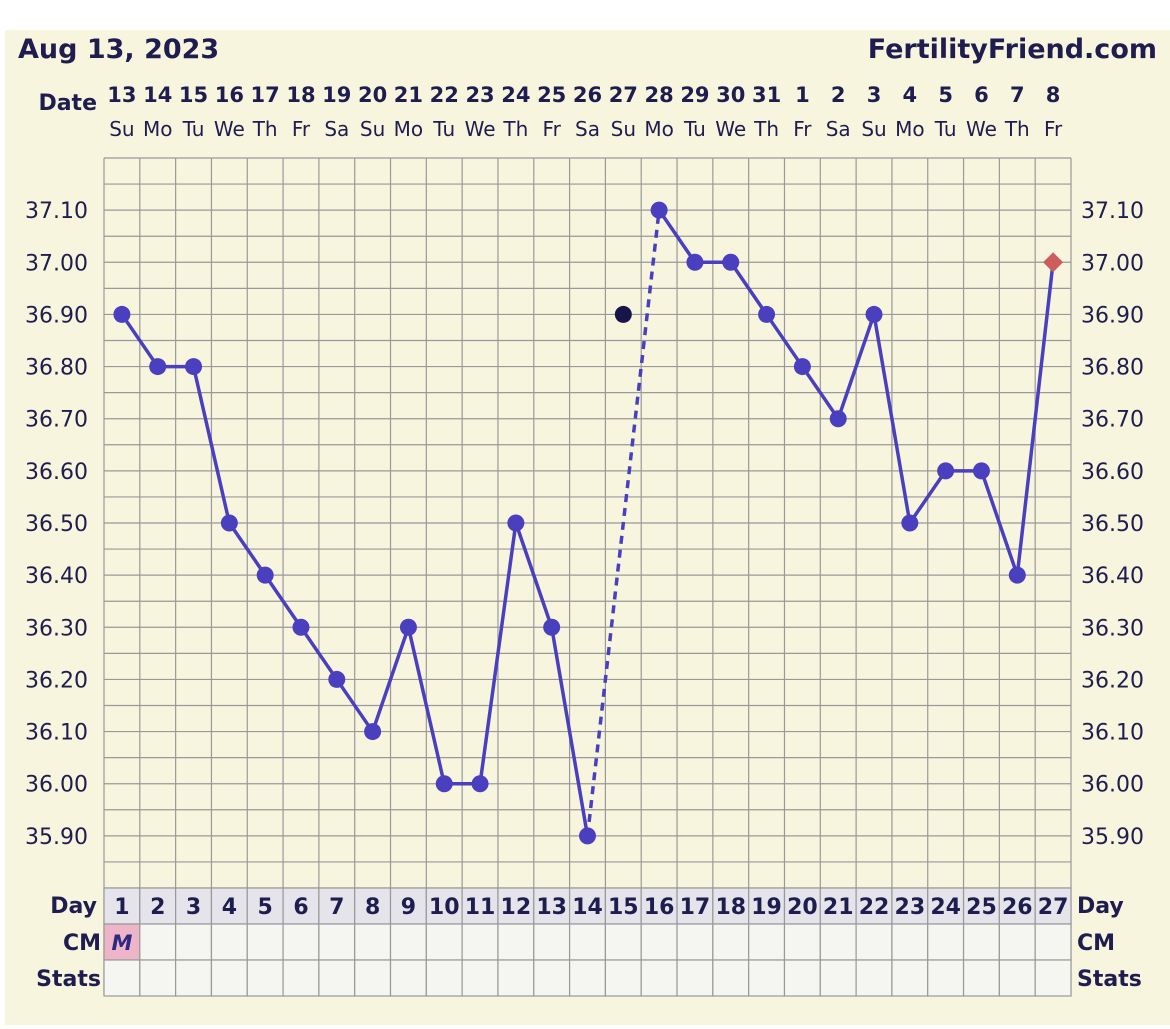 Image resolution: width=1170 pixels, height=1029 pixels. What do you see at coordinates (56, 315) in the screenshot?
I see `y-tick-label-left: 36.90` at bounding box center [56, 315].